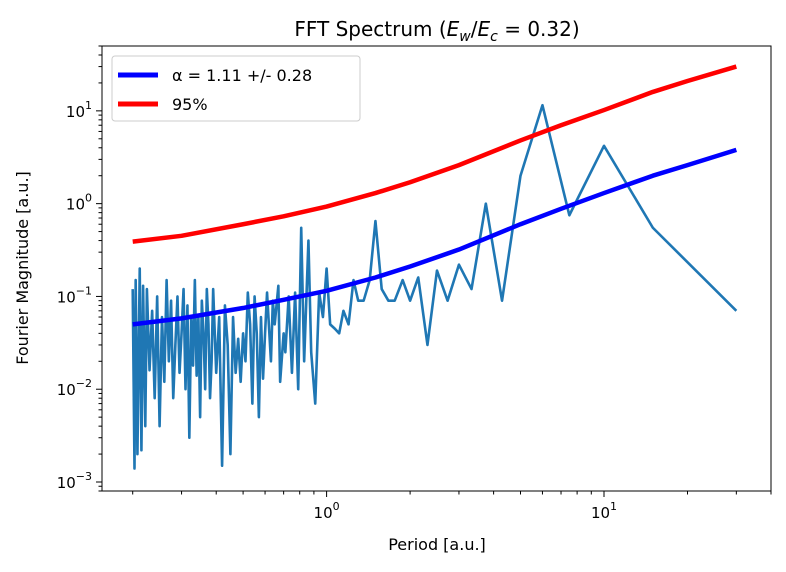  Describe the element at coordinates (604, 511) in the screenshot. I see `x-tick-label: 10¹` at that location.